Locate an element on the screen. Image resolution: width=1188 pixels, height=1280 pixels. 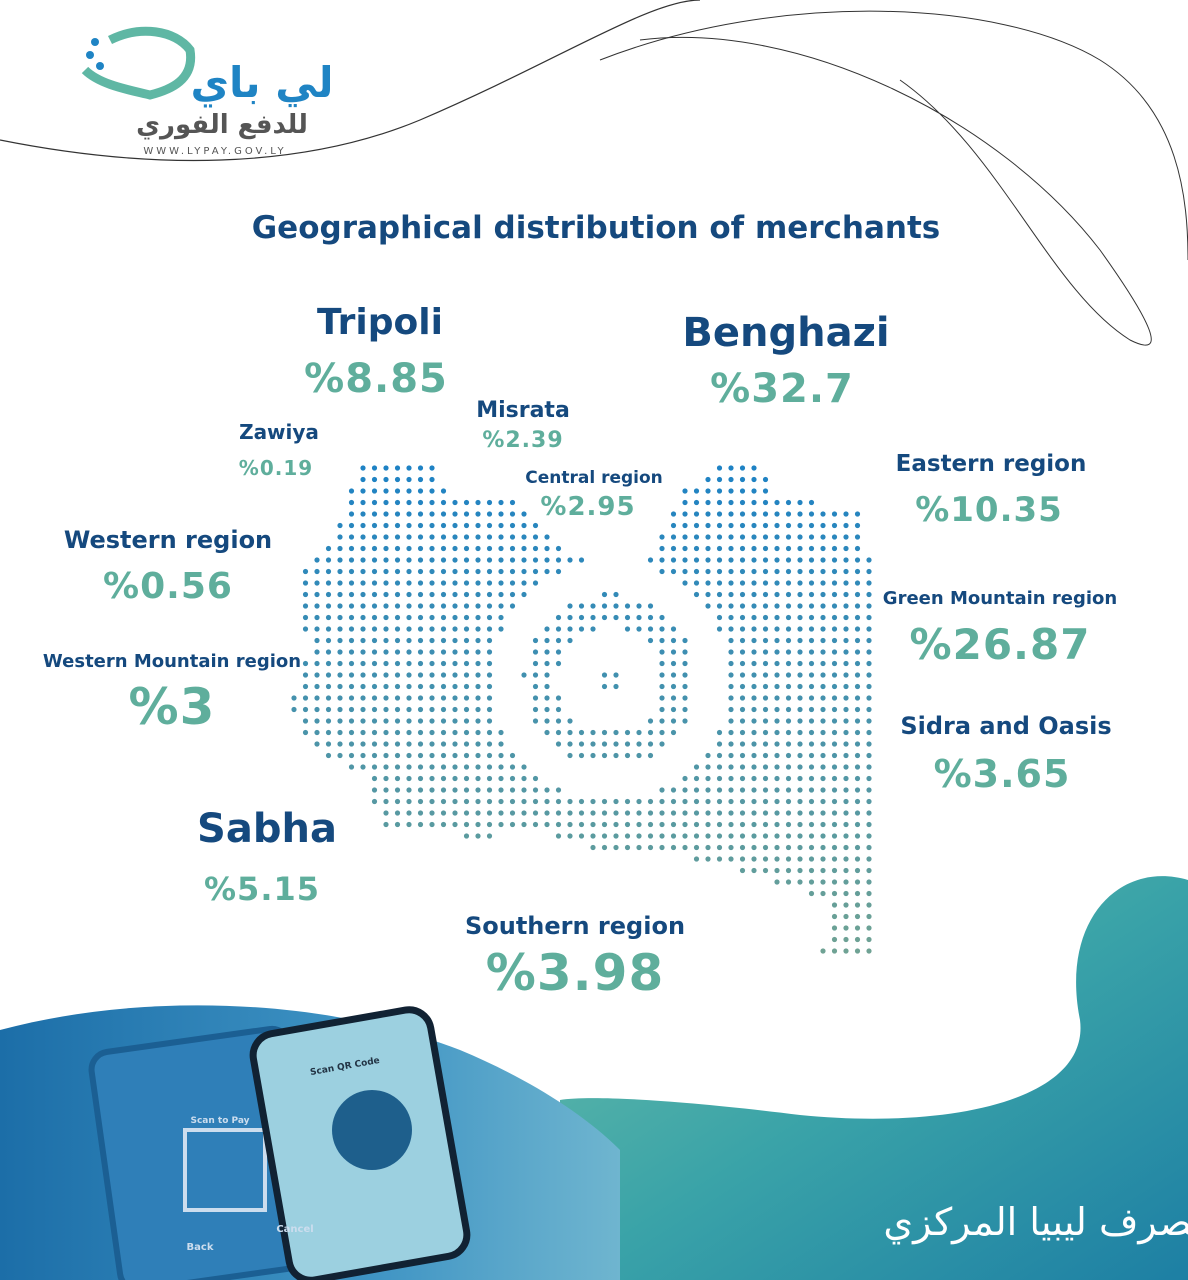
region-name: Southern region is located at coordinates (575, 926).